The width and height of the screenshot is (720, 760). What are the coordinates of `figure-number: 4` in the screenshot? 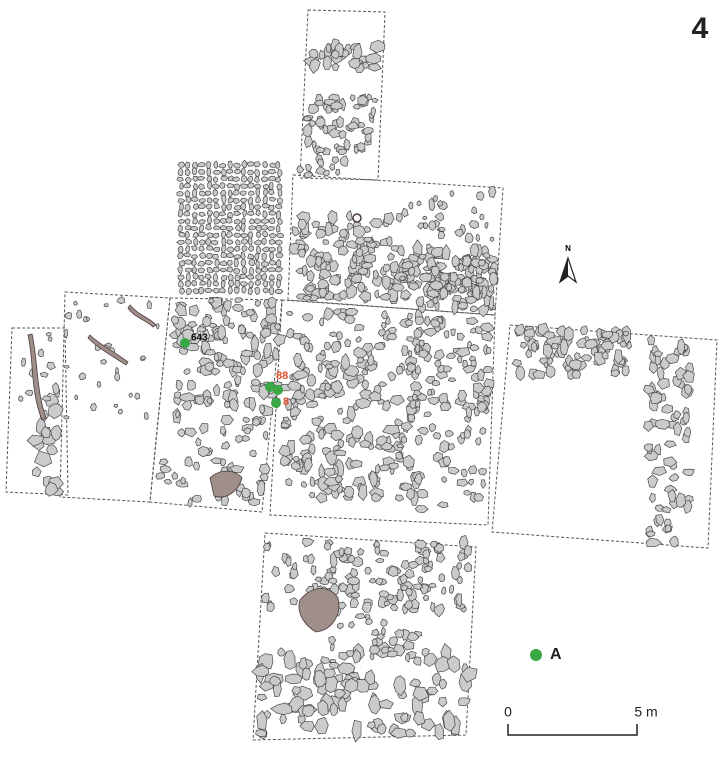 It's located at (700, 28).